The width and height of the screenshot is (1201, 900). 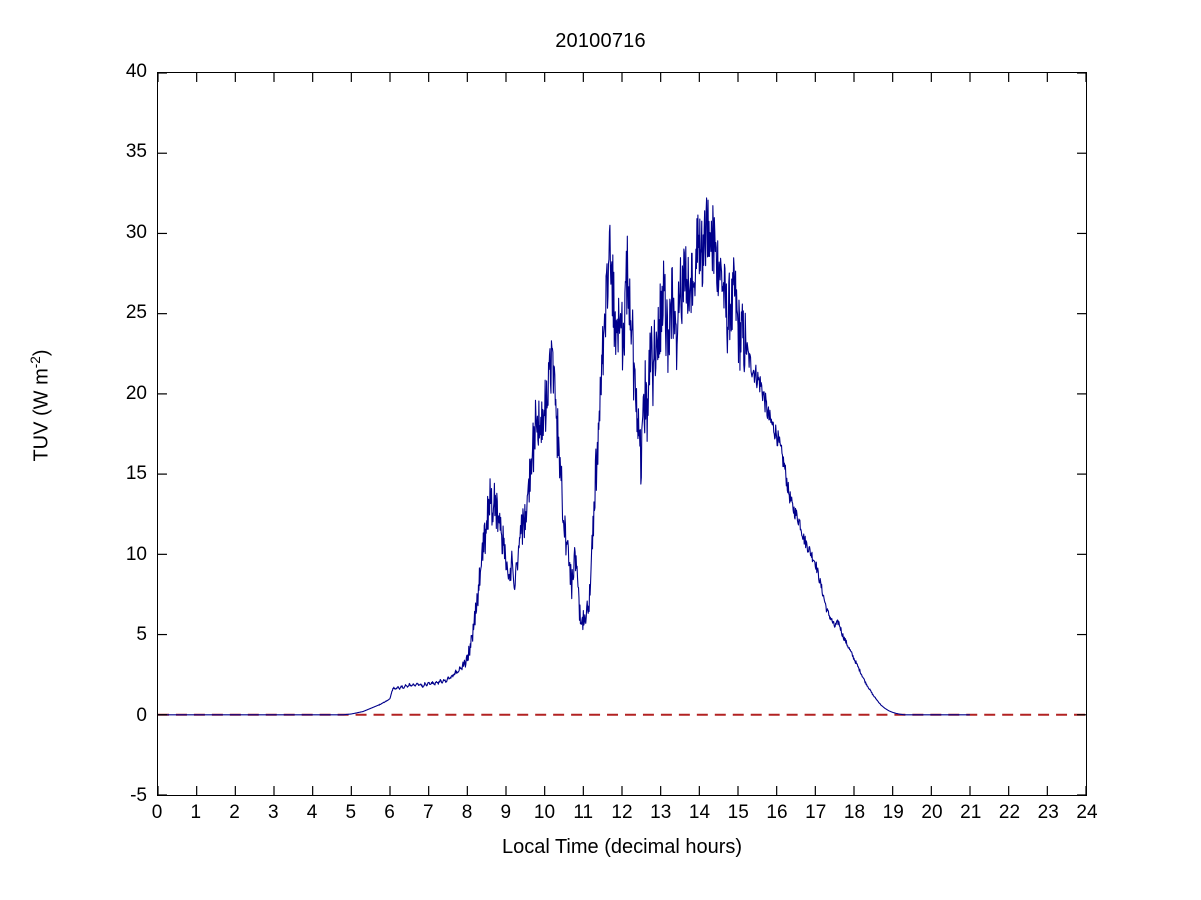 What do you see at coordinates (136, 152) in the screenshot?
I see `y-tick-label: 35` at bounding box center [136, 152].